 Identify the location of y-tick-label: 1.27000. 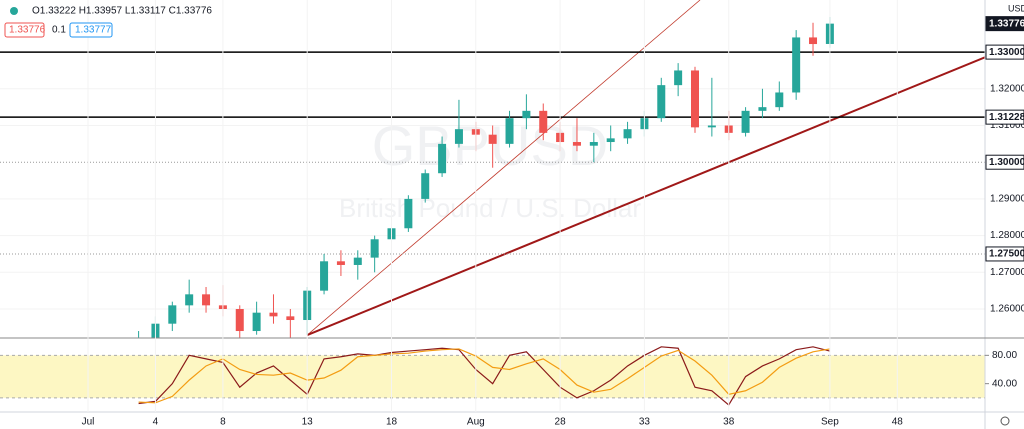
(1007, 272).